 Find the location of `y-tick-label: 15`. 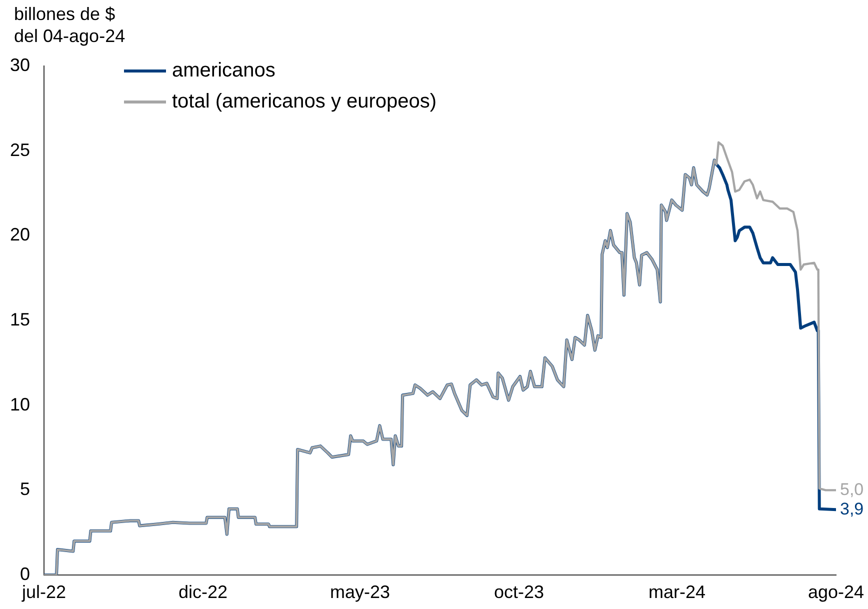

y-tick-label: 15 is located at coordinates (20, 319).